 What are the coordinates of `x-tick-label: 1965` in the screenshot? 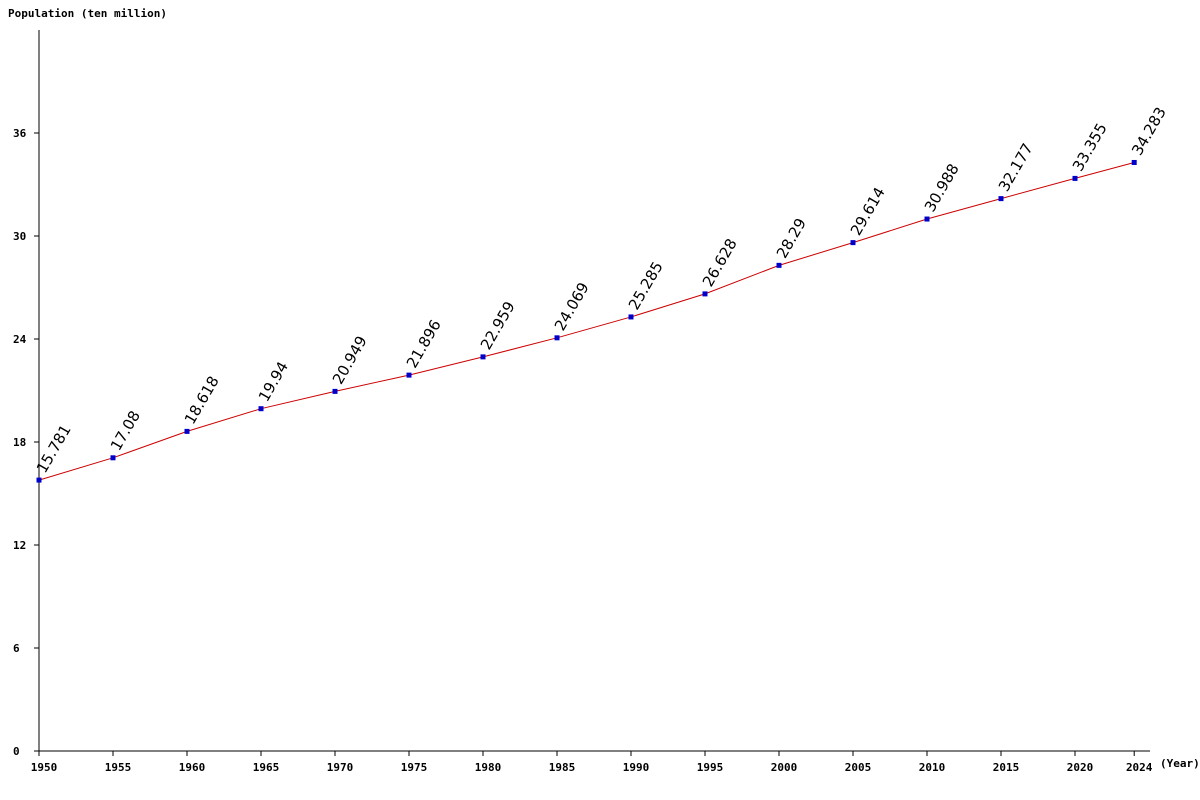 It's located at (266, 767).